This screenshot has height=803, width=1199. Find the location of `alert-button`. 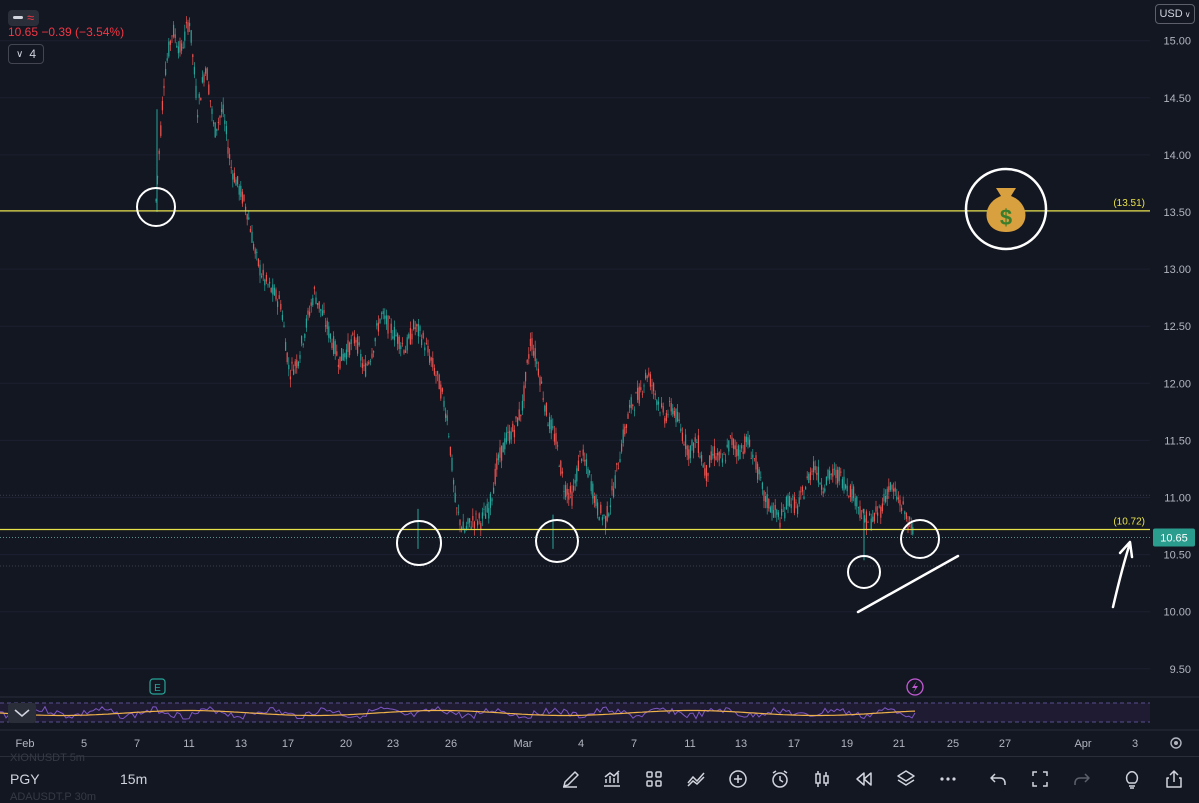

alert-button is located at coordinates (780, 779).